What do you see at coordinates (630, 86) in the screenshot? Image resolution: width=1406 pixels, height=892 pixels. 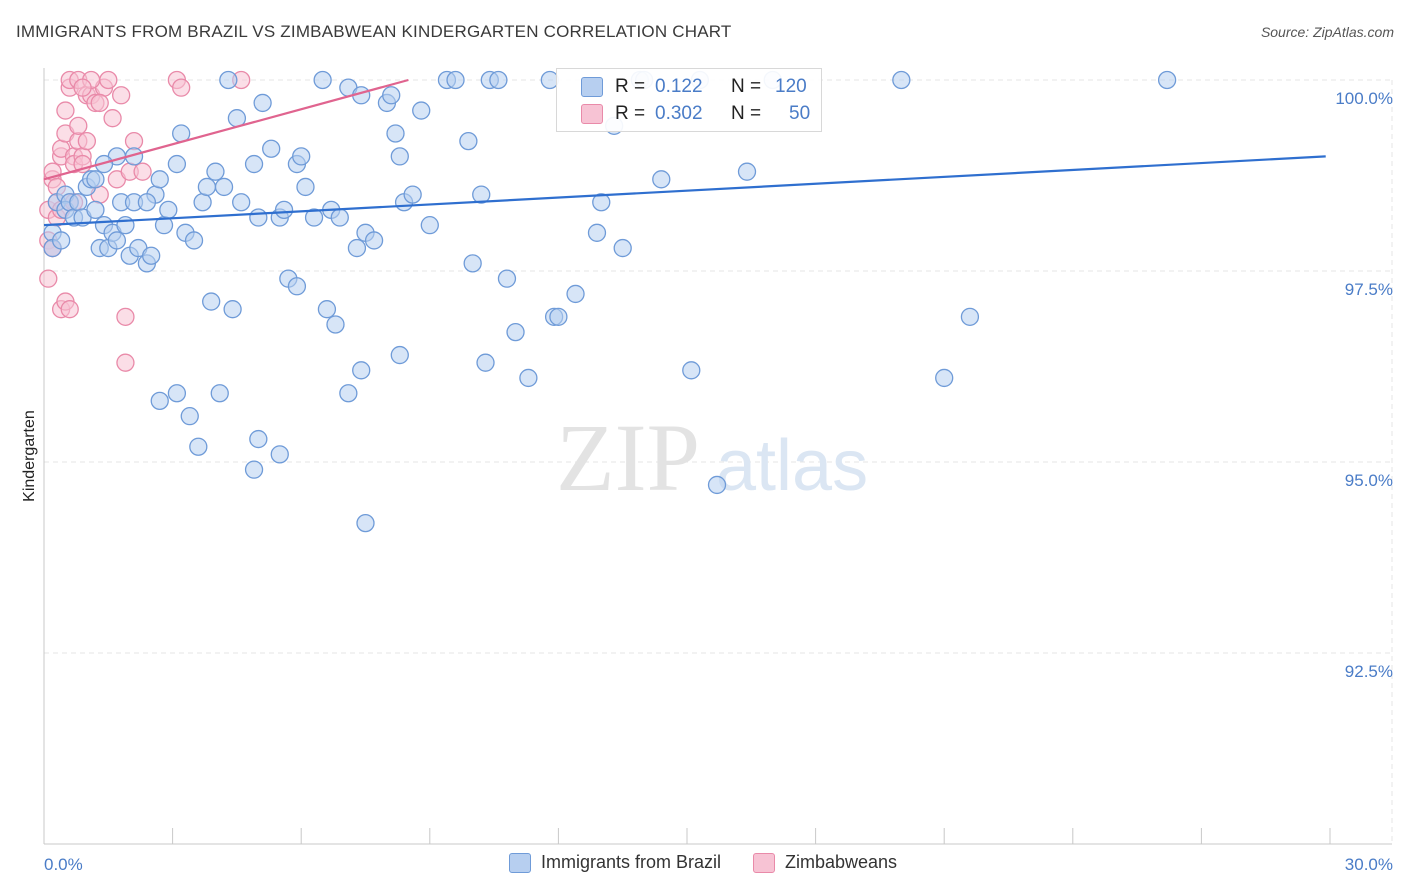 I see `r-label: R =` at bounding box center [630, 86].